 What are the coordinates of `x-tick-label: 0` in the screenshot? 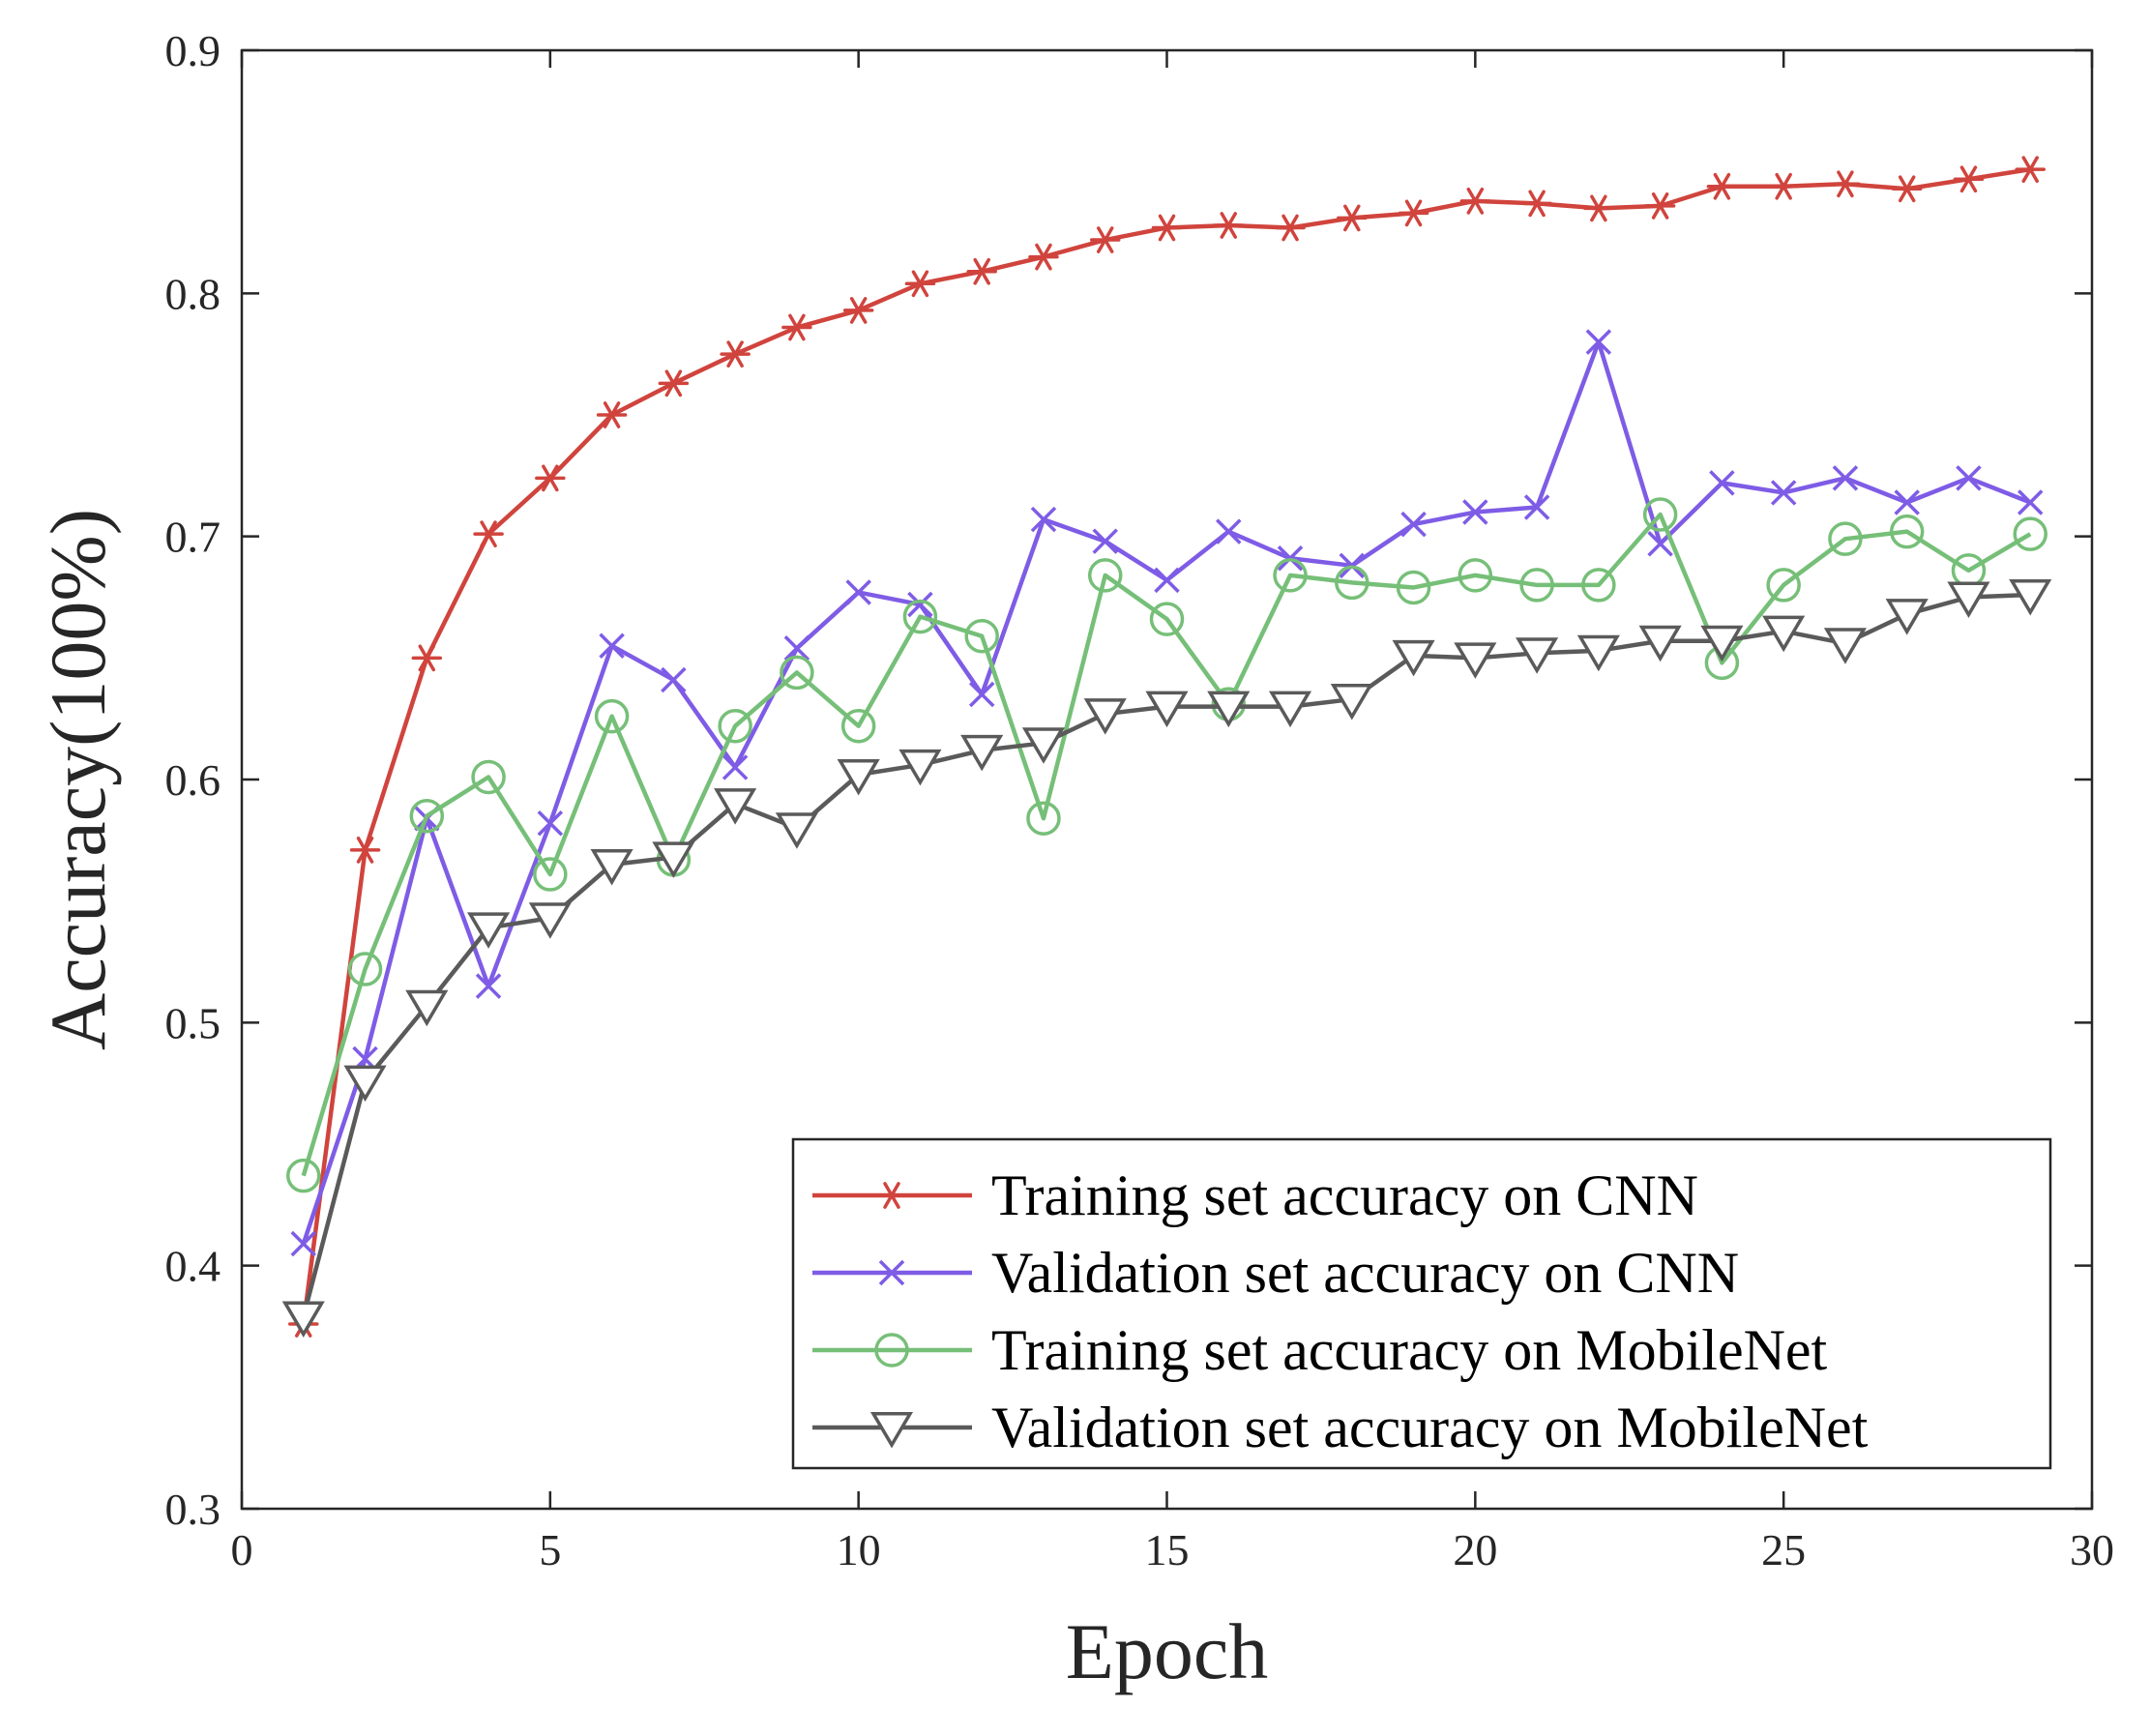 It's located at (242, 1549).